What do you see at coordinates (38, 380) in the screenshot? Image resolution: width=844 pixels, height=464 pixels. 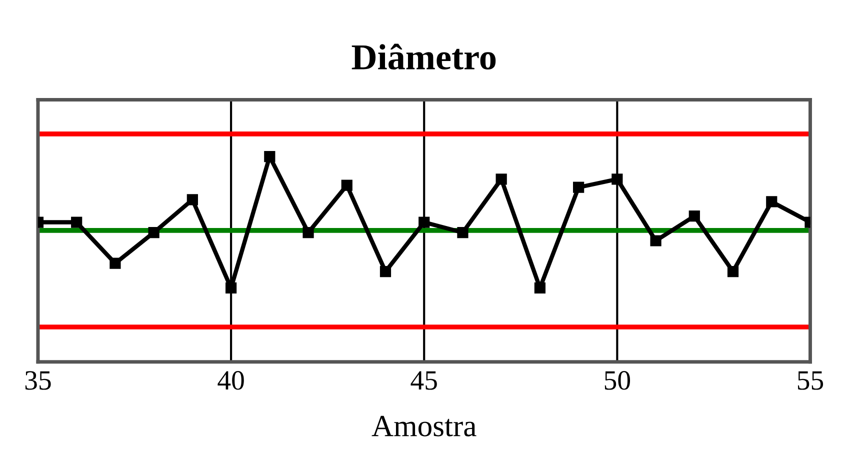 I see `x-tick-label: 35` at bounding box center [38, 380].